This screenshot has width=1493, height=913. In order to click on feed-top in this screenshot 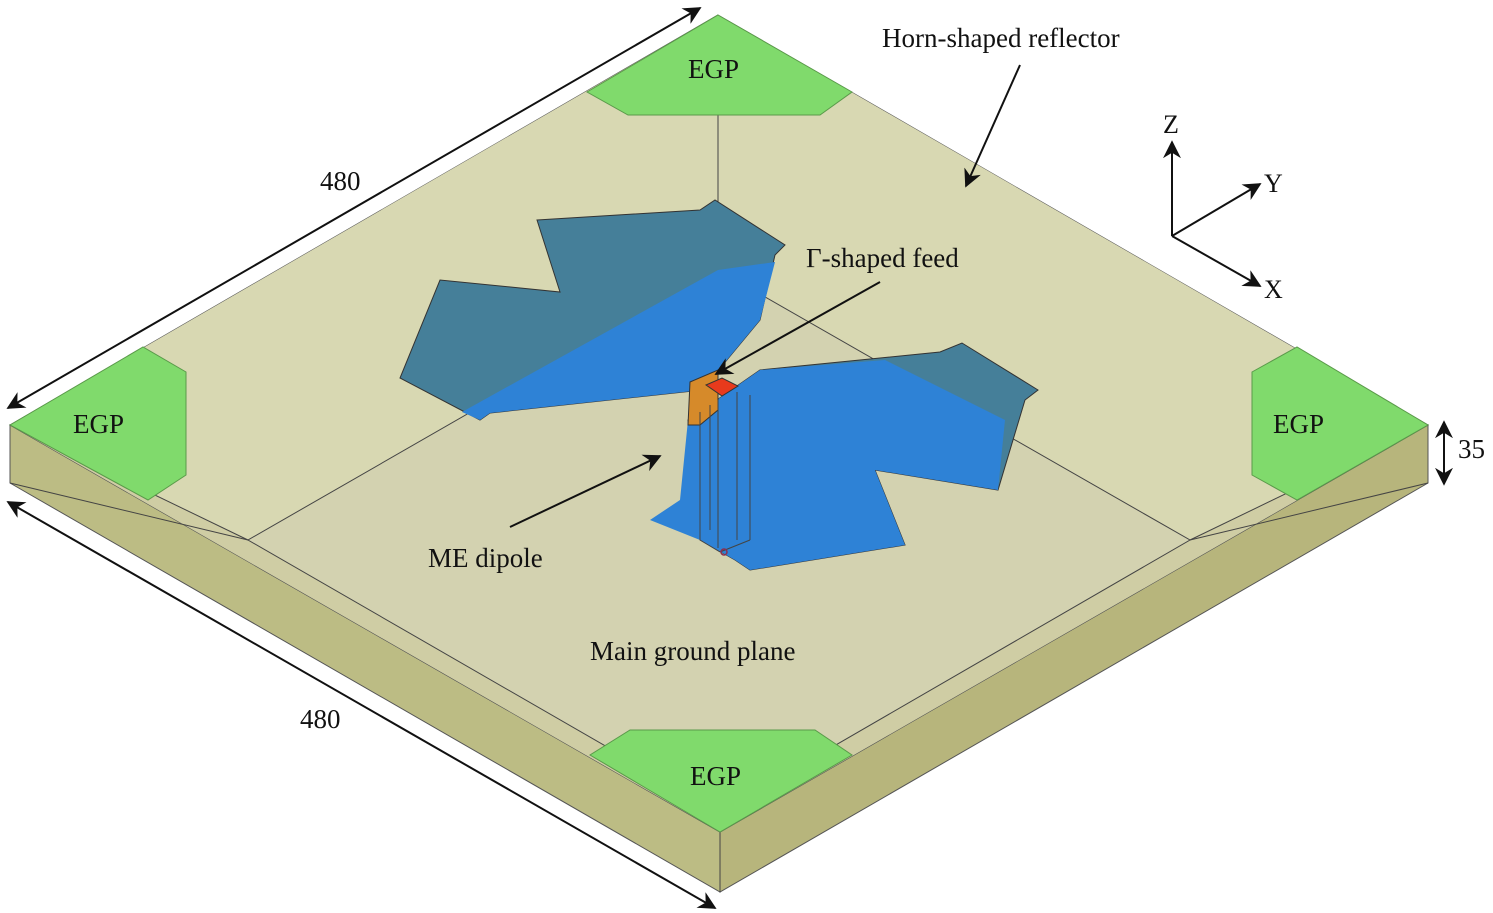, I will do `click(722, 387)`.